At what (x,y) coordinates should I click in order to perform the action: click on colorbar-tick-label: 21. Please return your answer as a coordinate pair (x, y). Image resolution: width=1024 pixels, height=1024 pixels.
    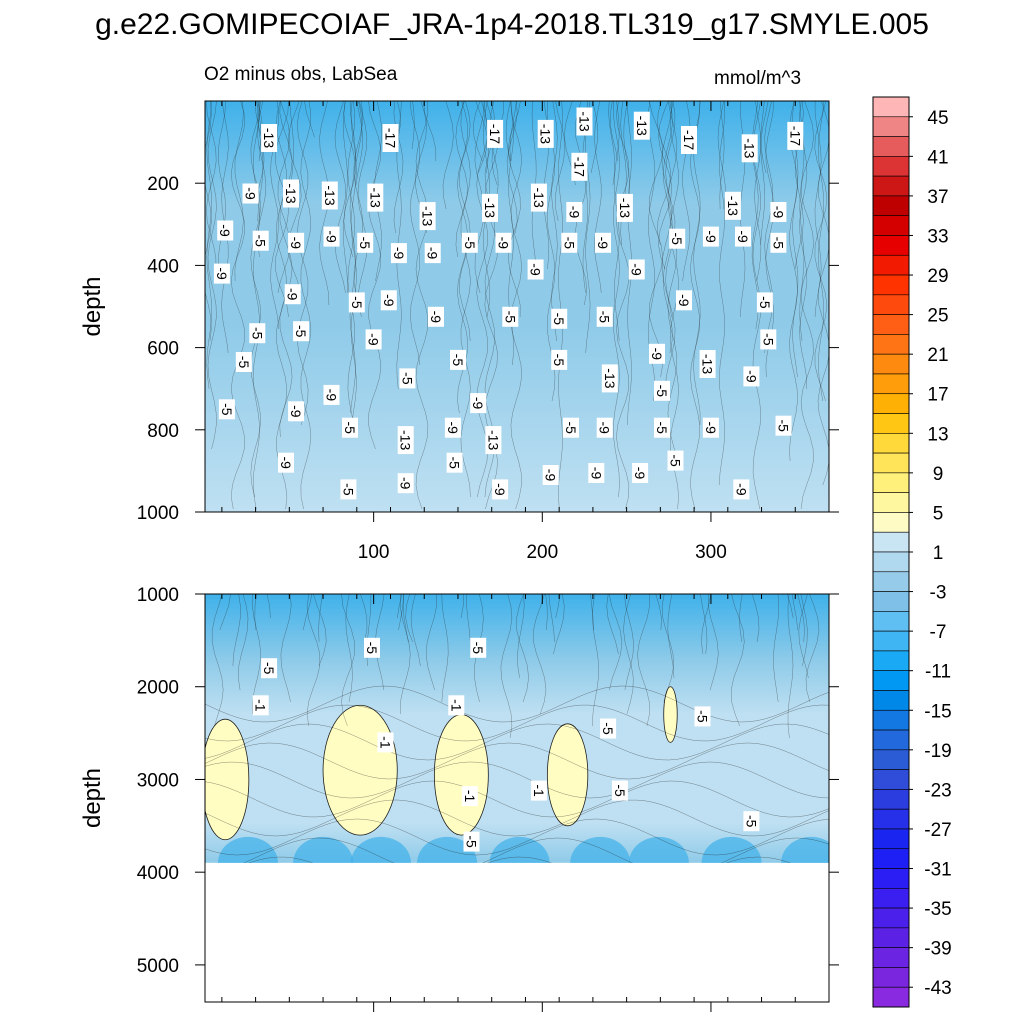
    Looking at the image, I should click on (937, 355).